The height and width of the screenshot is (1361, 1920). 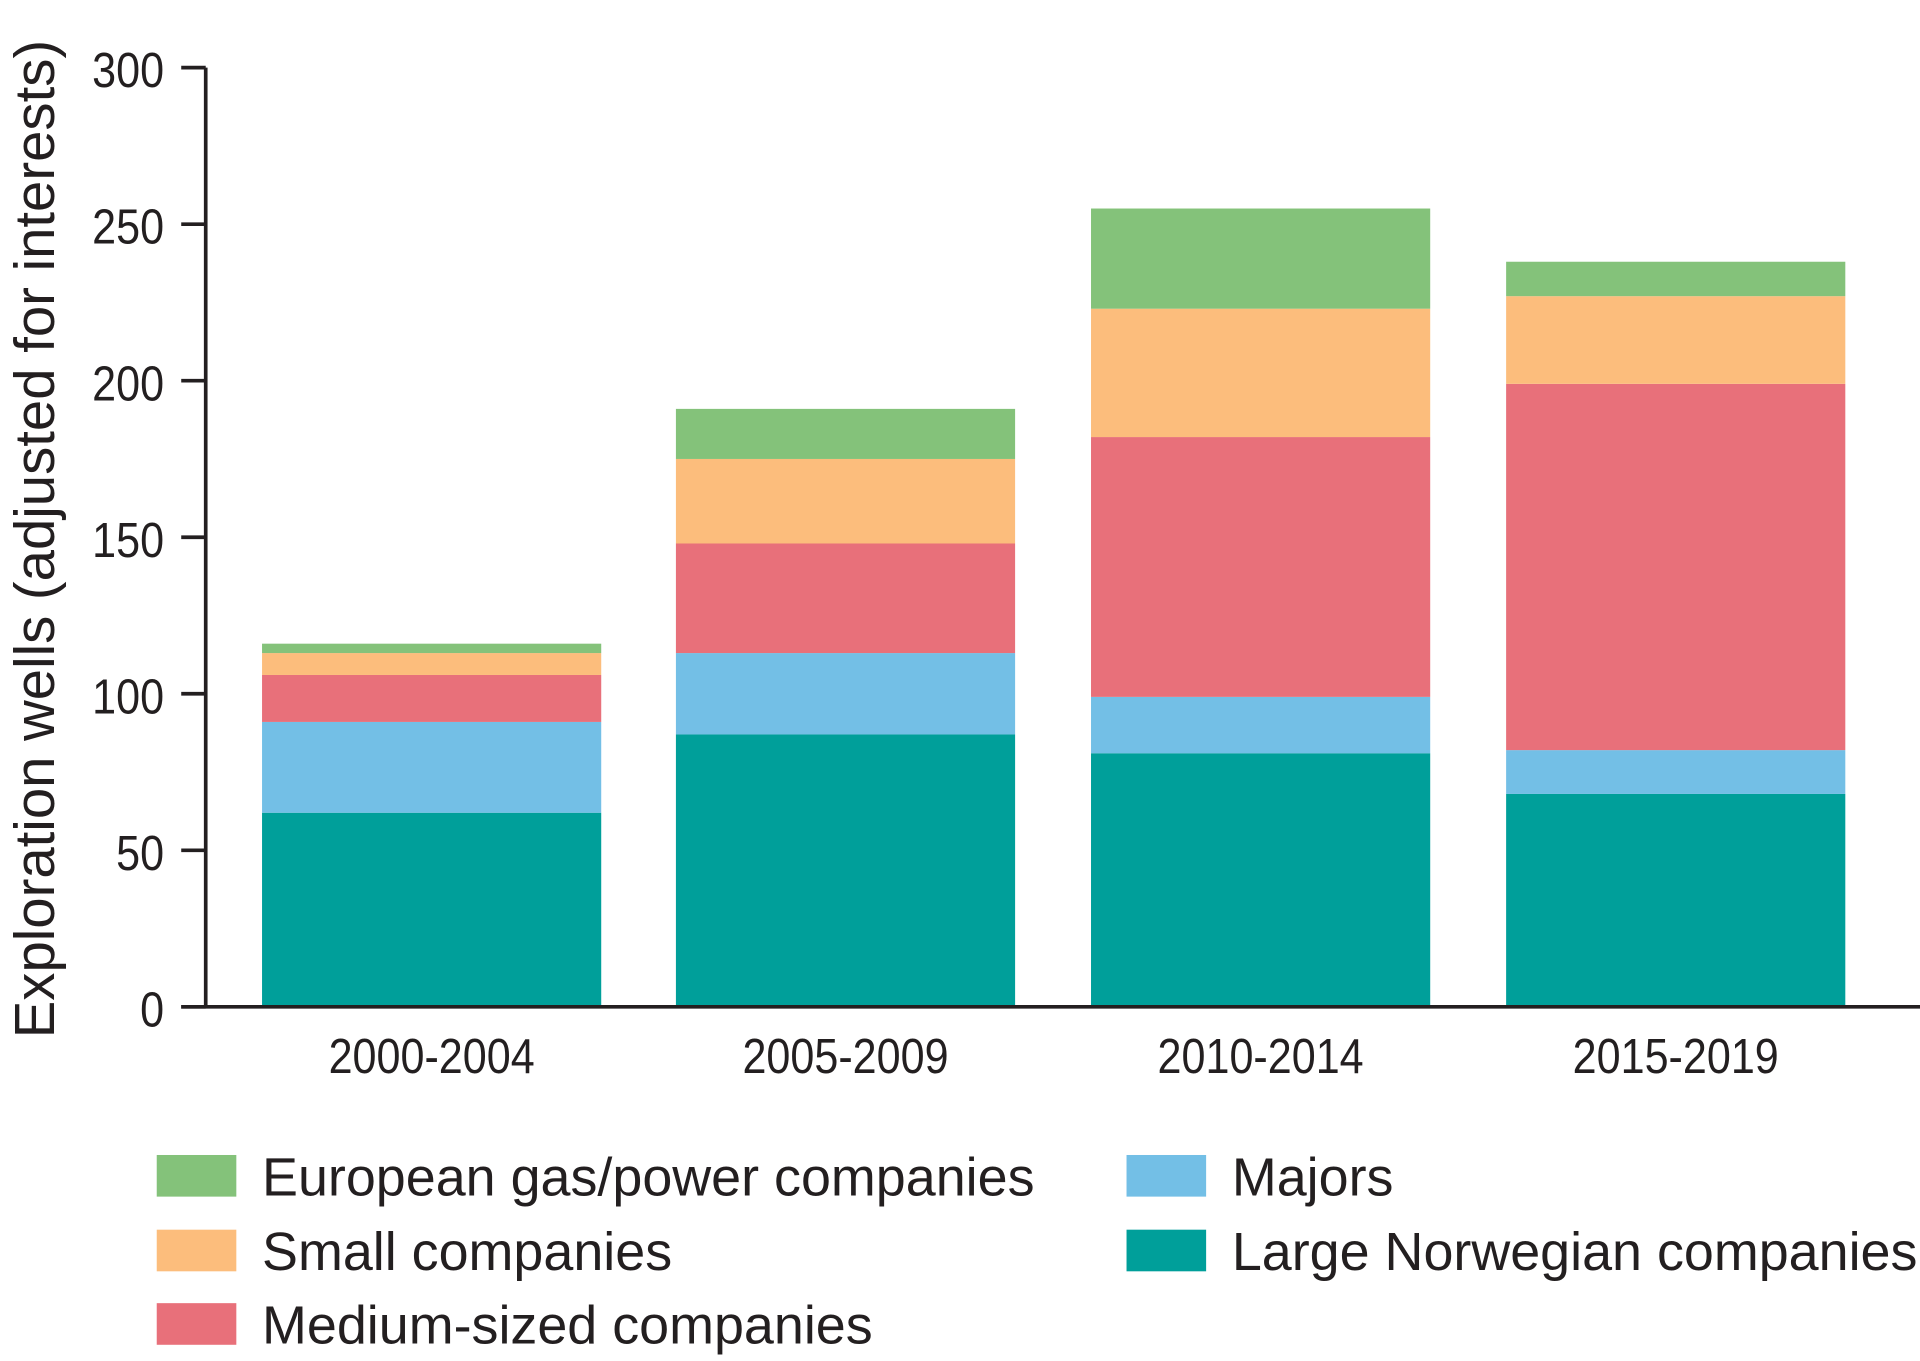 I want to click on y-tick-label: 300, so click(x=128, y=70).